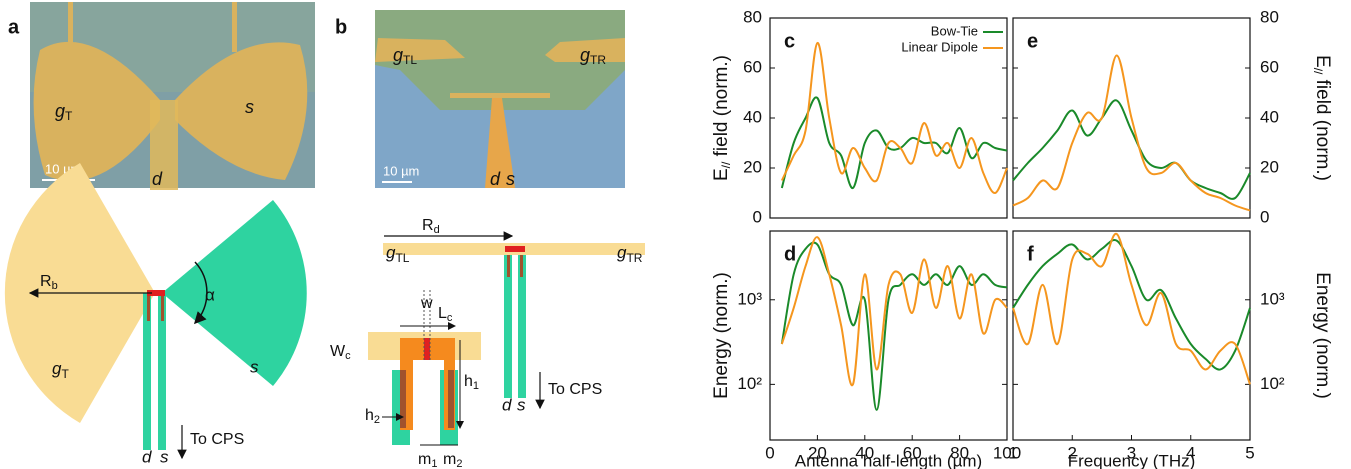  I want to click on scale-bar-label: 10 µm, so click(401, 170).